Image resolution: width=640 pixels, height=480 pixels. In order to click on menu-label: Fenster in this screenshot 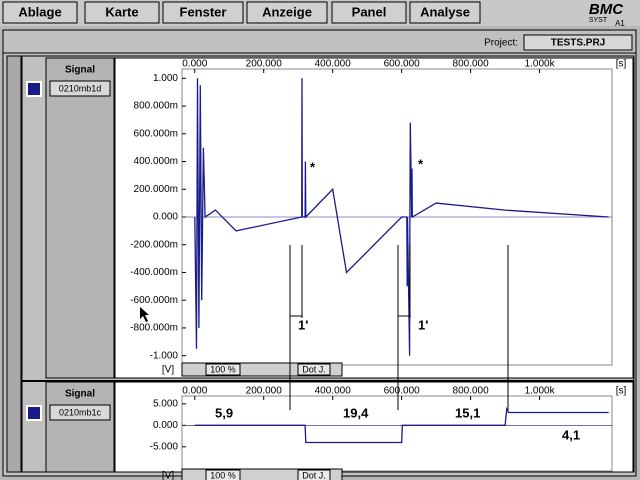, I will do `click(203, 11)`.